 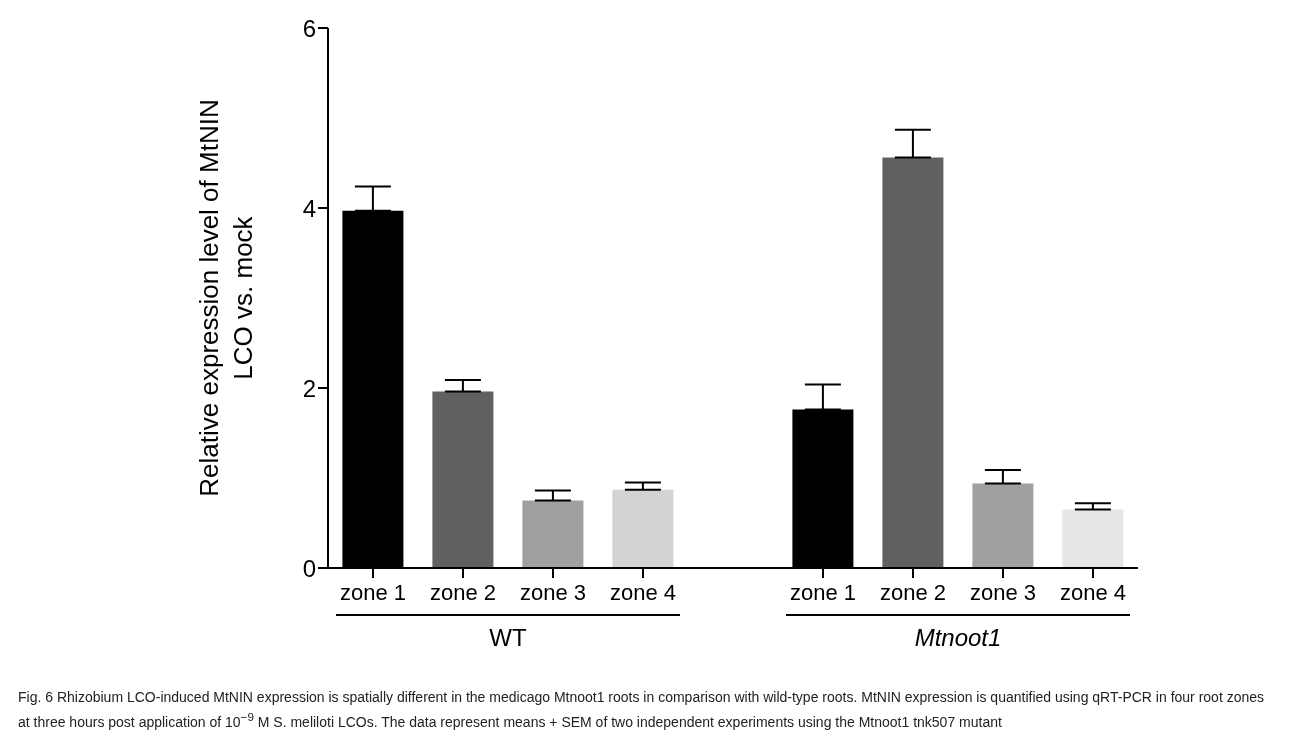 I want to click on text: Mtnoot1, so click(x=958, y=638).